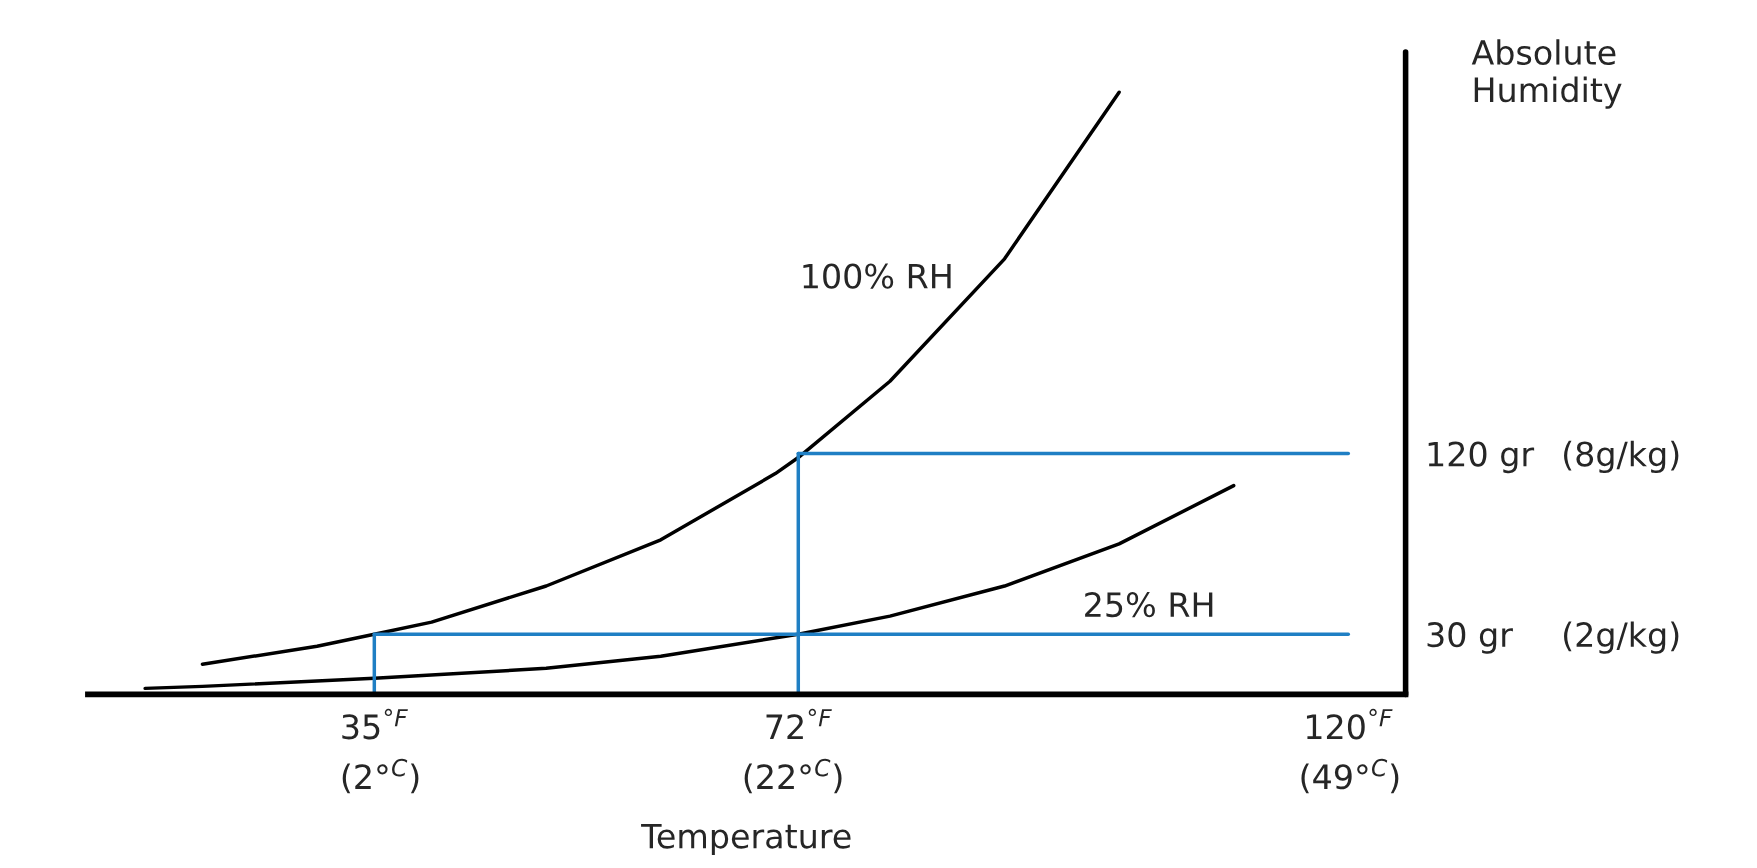 The image size is (1757, 868). What do you see at coordinates (1349, 724) in the screenshot?
I see `x-tick-label: 120$^{°F}$` at bounding box center [1349, 724].